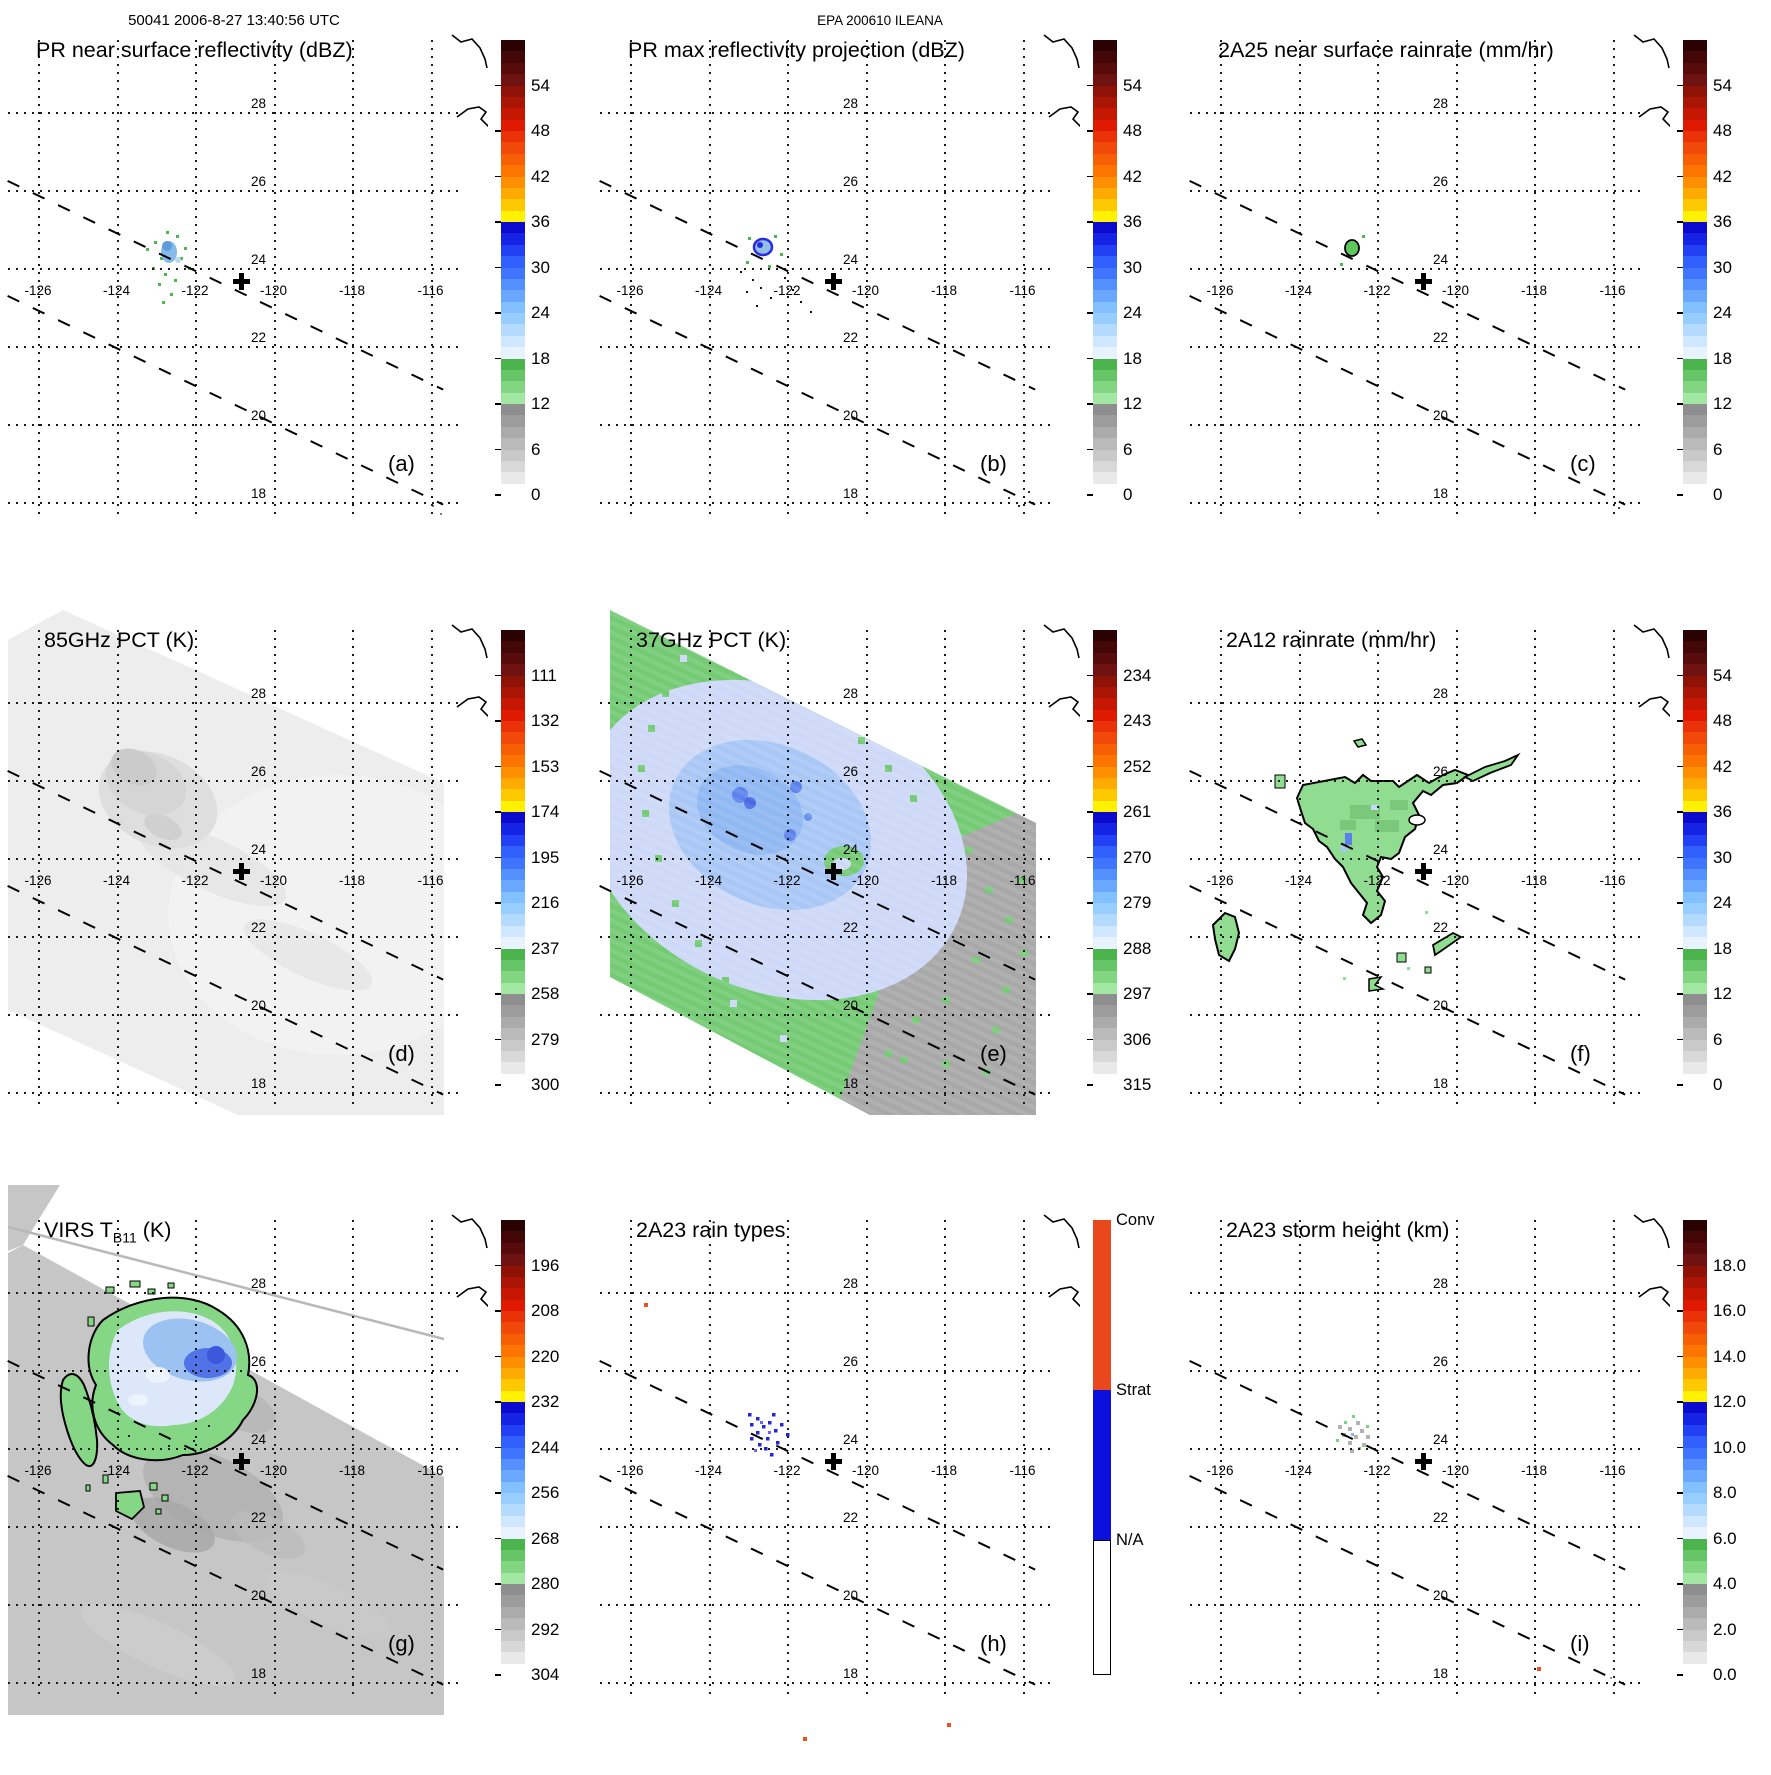 This screenshot has width=1771, height=1775. I want to click on panel-letter: (b), so click(993, 463).